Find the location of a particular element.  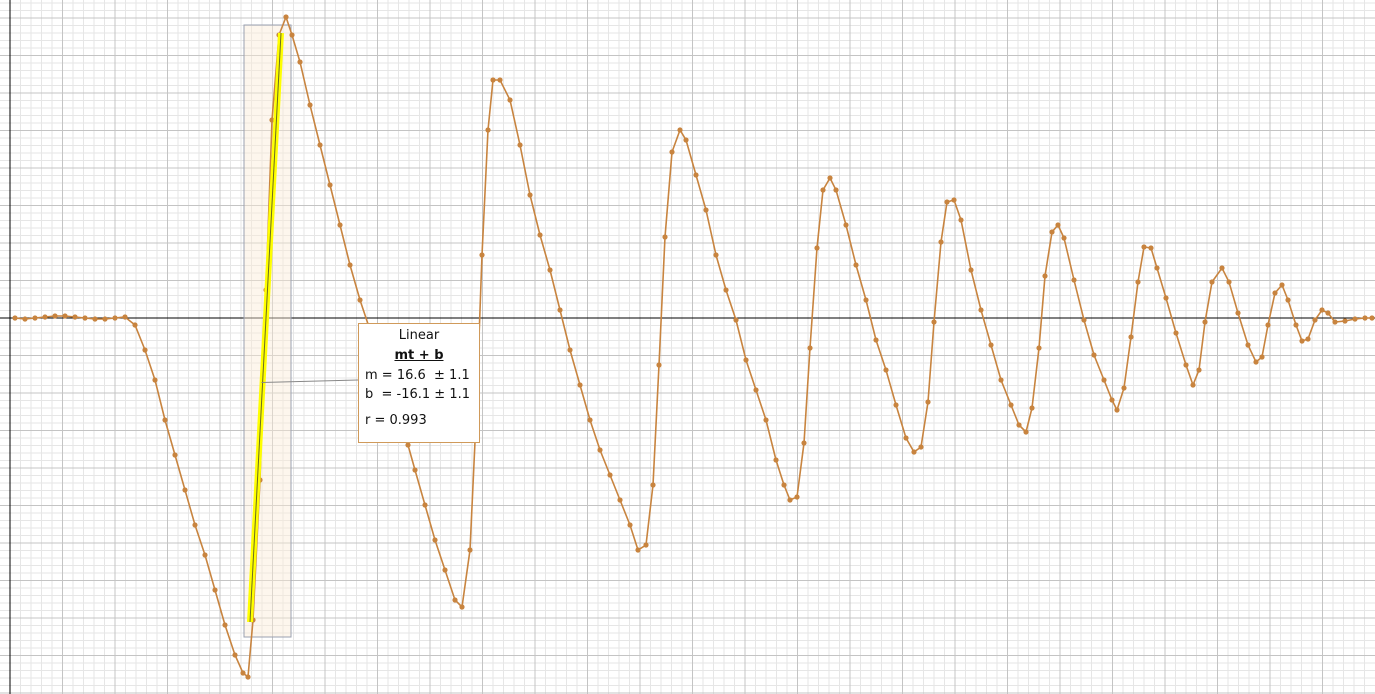

fit-correlation: r = 0.993 is located at coordinates (396, 420).